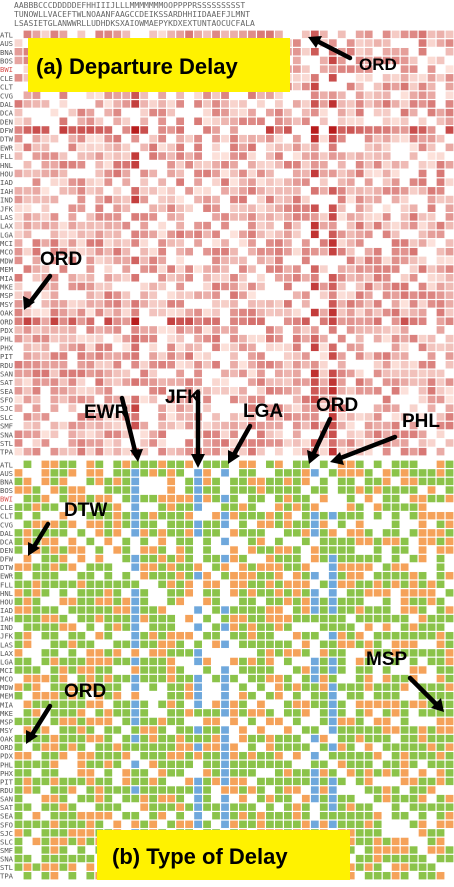 The height and width of the screenshot is (887, 454). What do you see at coordinates (45, 104) in the screenshot?
I see `delay-cell-dal-bos` at bounding box center [45, 104].